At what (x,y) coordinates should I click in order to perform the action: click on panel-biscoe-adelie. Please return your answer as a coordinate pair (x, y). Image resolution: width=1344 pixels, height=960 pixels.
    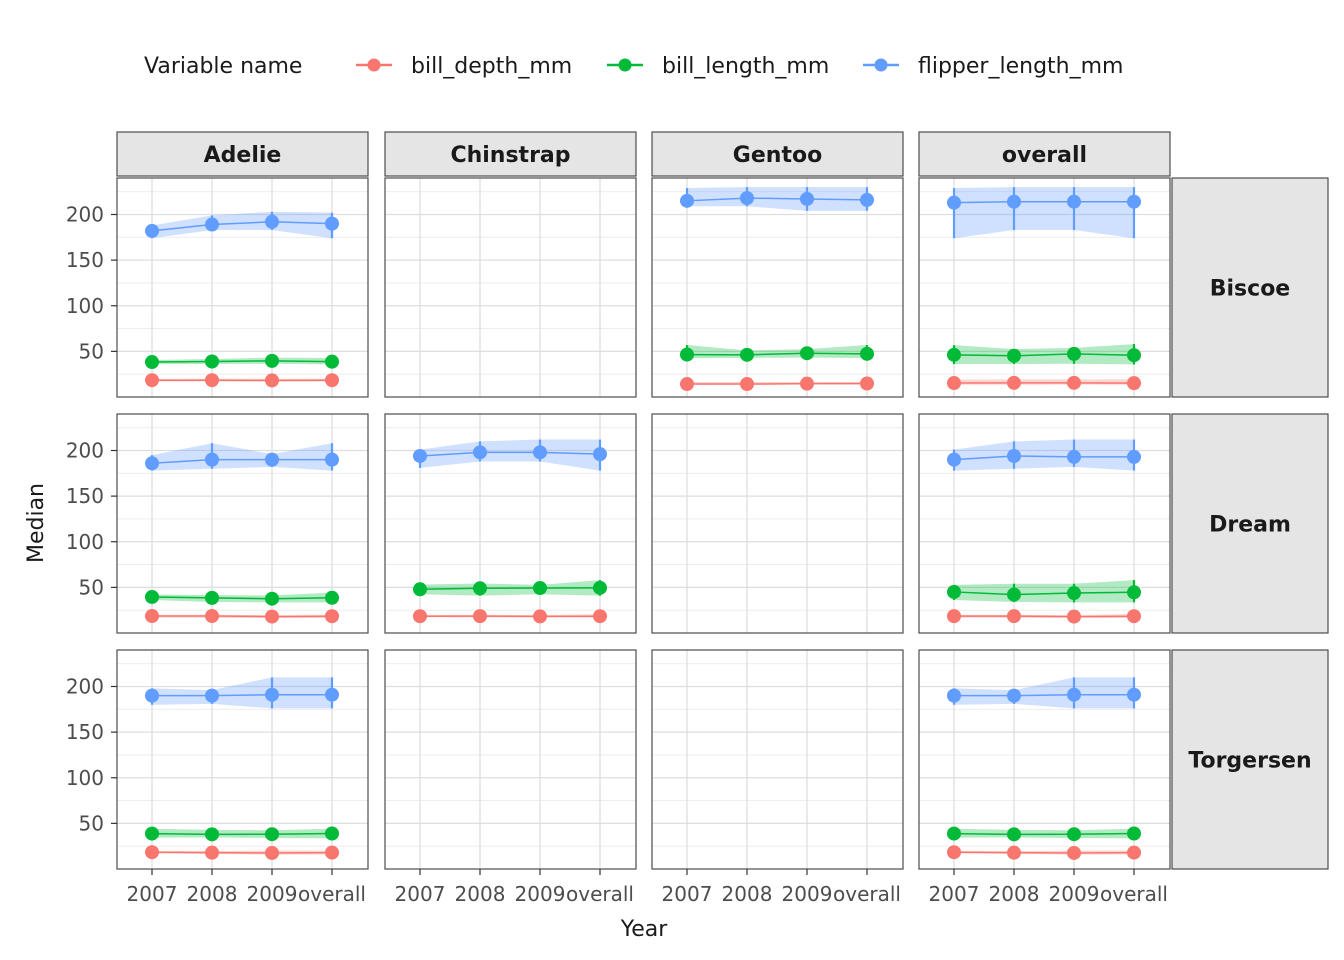
    Looking at the image, I should click on (242, 287).